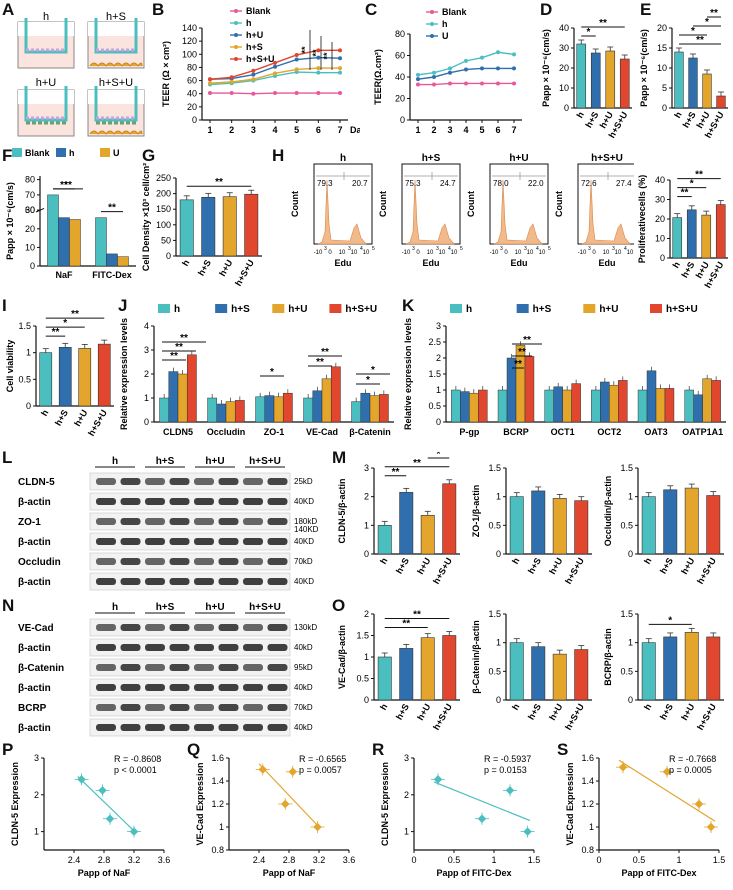  What do you see at coordinates (296, 130) in the screenshot?
I see `x-tick-label: 5` at bounding box center [296, 130].